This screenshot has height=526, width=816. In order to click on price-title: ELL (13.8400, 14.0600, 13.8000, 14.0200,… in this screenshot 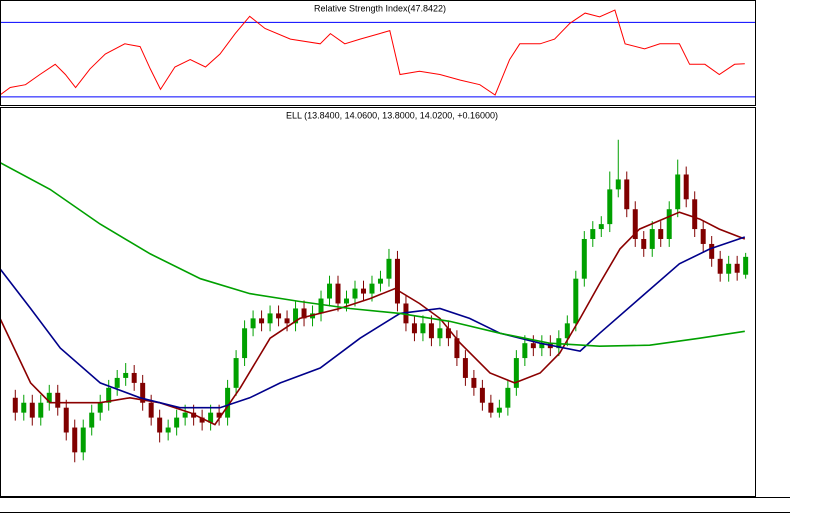, I will do `click(392, 115)`.